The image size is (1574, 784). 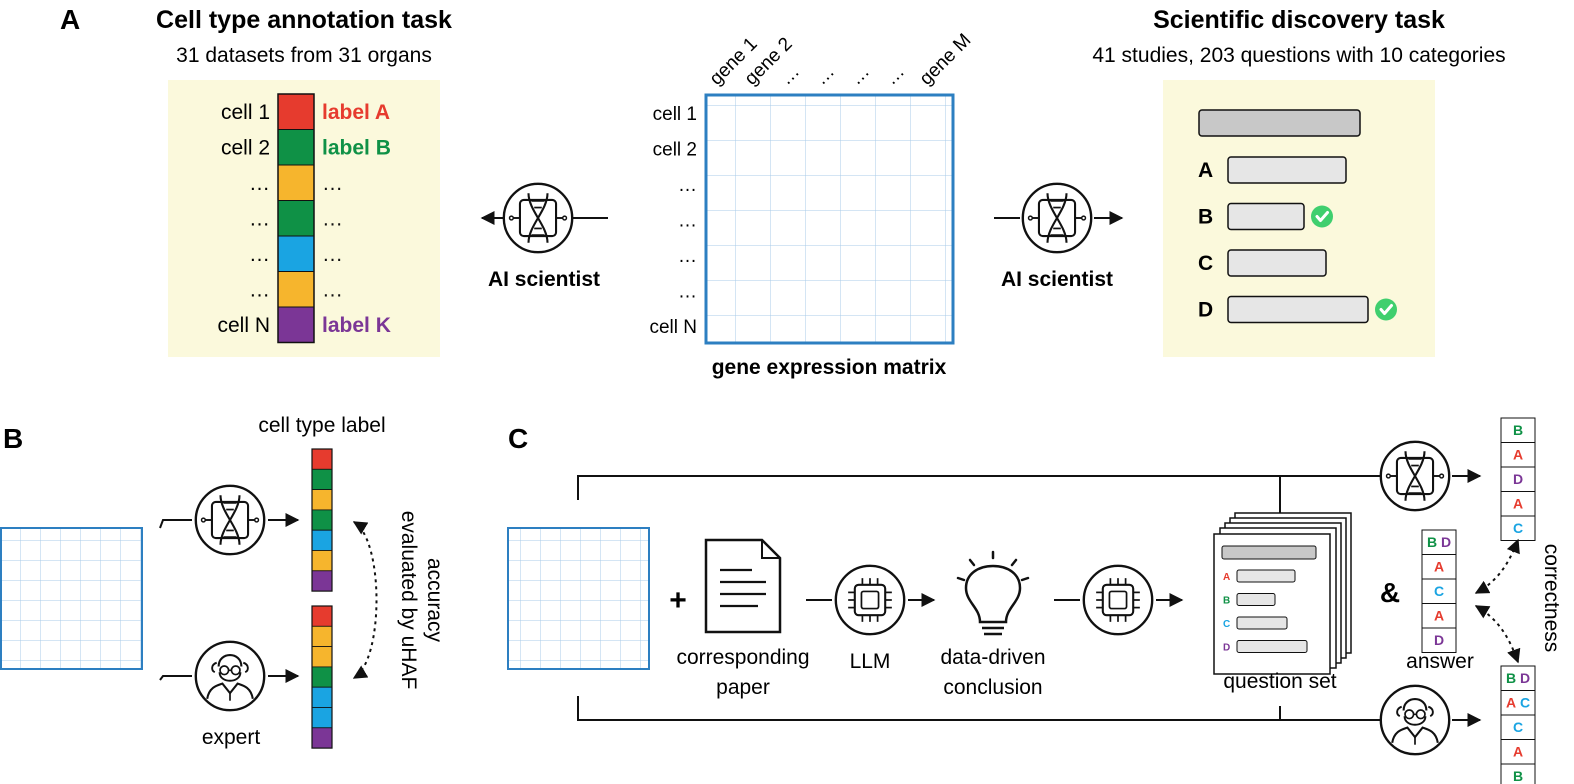 What do you see at coordinates (578, 598) in the screenshot?
I see `panel-c-matrix` at bounding box center [578, 598].